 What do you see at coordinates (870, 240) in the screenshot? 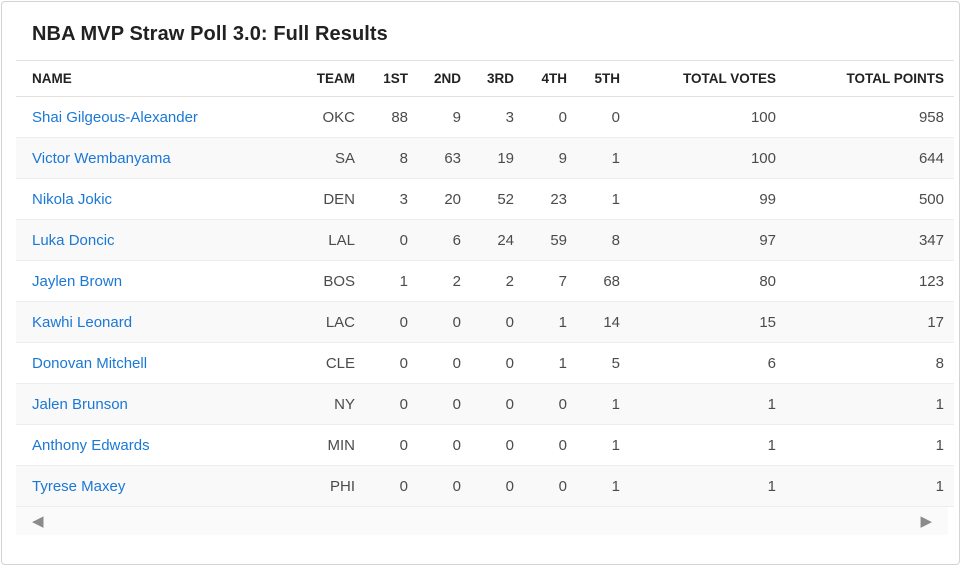
I see `total-points-cell: 347` at bounding box center [870, 240].